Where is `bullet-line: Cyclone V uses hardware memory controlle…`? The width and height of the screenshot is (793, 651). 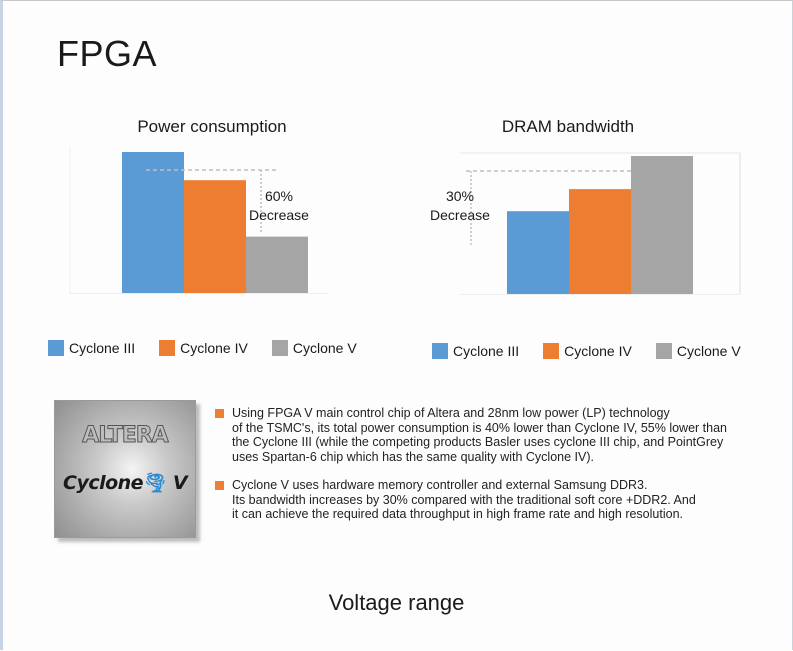
bullet-line: Cyclone V uses hardware memory controlle… is located at coordinates (440, 485).